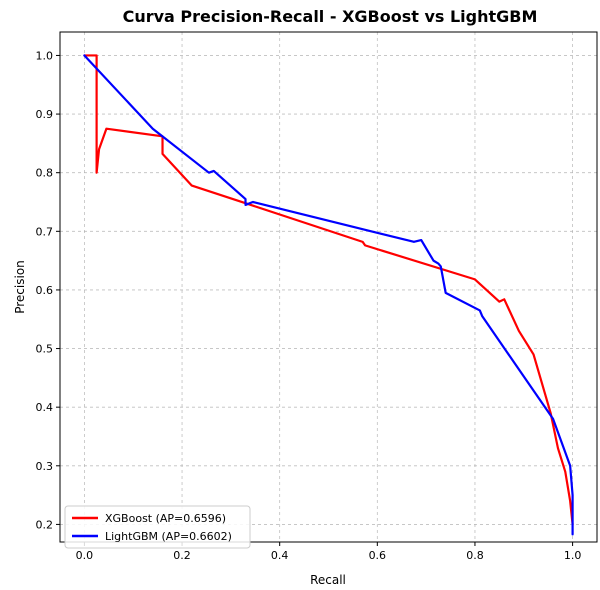 This screenshot has width=600, height=590. I want to click on x-tick-label: 0.4, so click(280, 555).